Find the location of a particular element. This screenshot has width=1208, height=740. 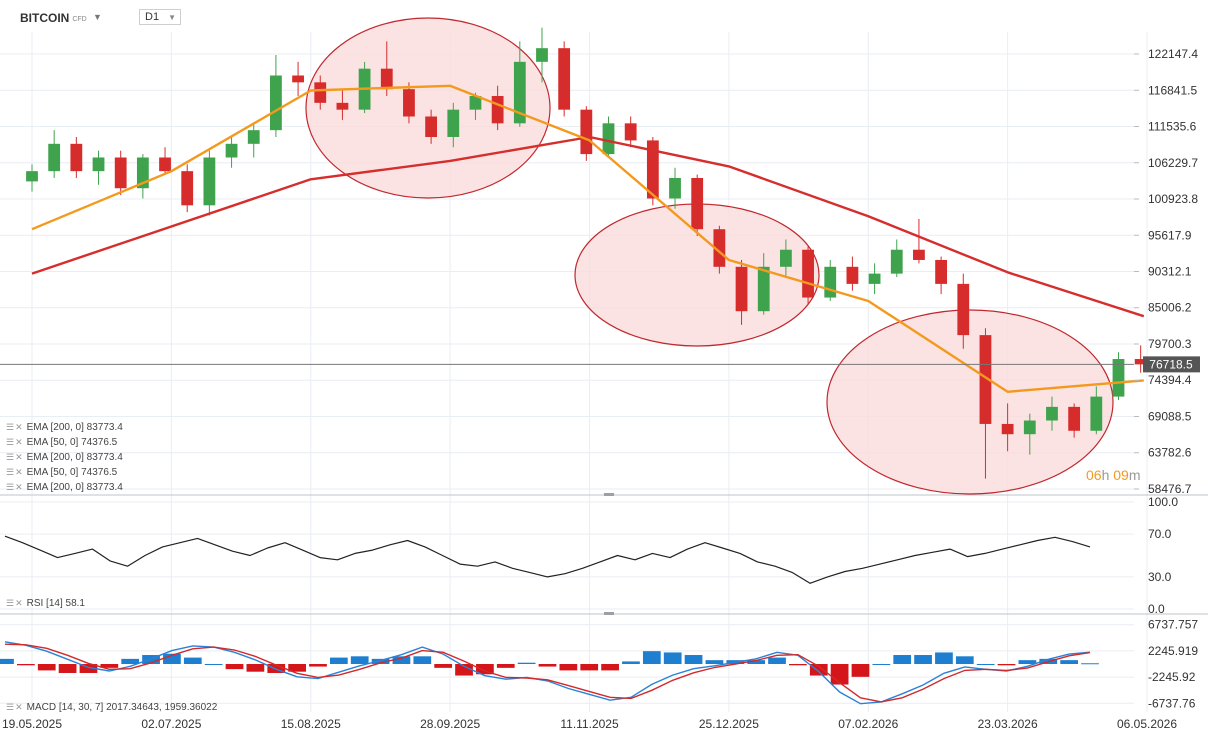

indicator-legend-label: EMA [50, 0] 74376.5 is located at coordinates (72, 442).